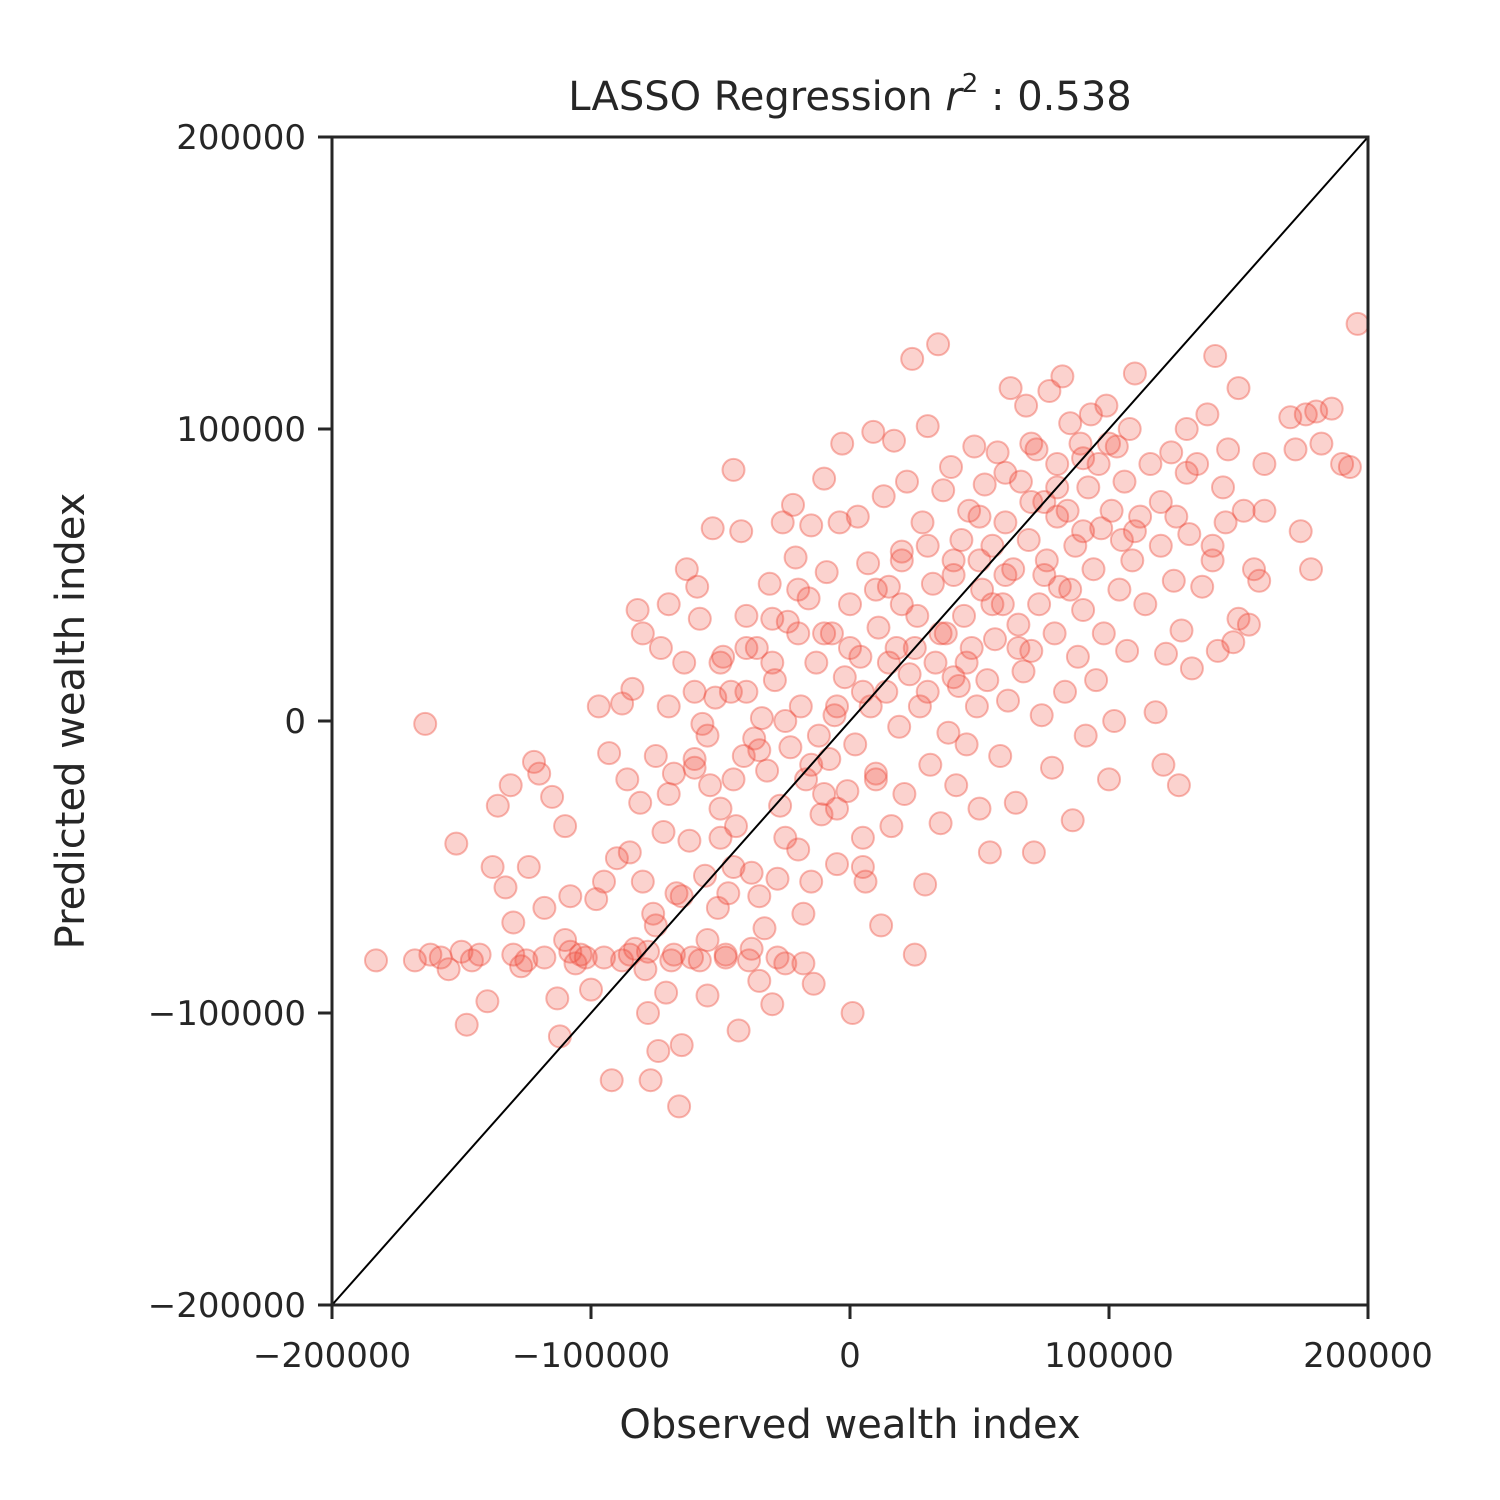 The width and height of the screenshot is (1500, 1500). Describe the element at coordinates (241, 138) in the screenshot. I see `y-tick-label-4: 200000` at that location.